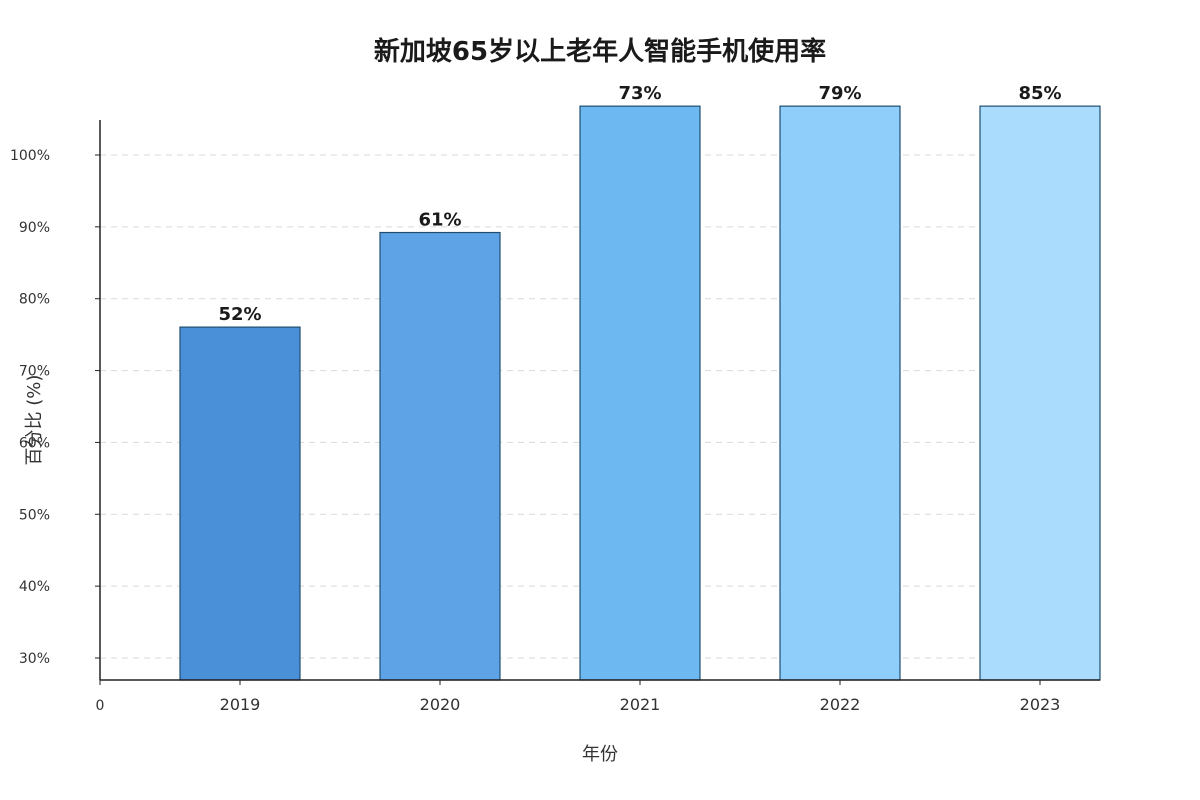 The height and width of the screenshot is (800, 1200). What do you see at coordinates (1040, 704) in the screenshot?
I see `x-tick-label: 2023` at bounding box center [1040, 704].